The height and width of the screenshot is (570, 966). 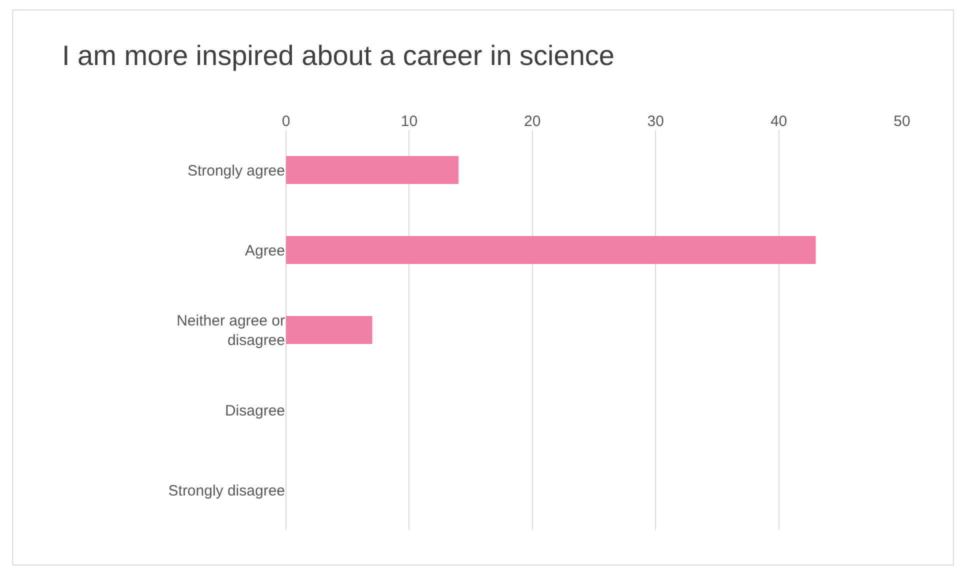 I want to click on chart-title: I am more inspired about a career in science, so click(x=338, y=55).